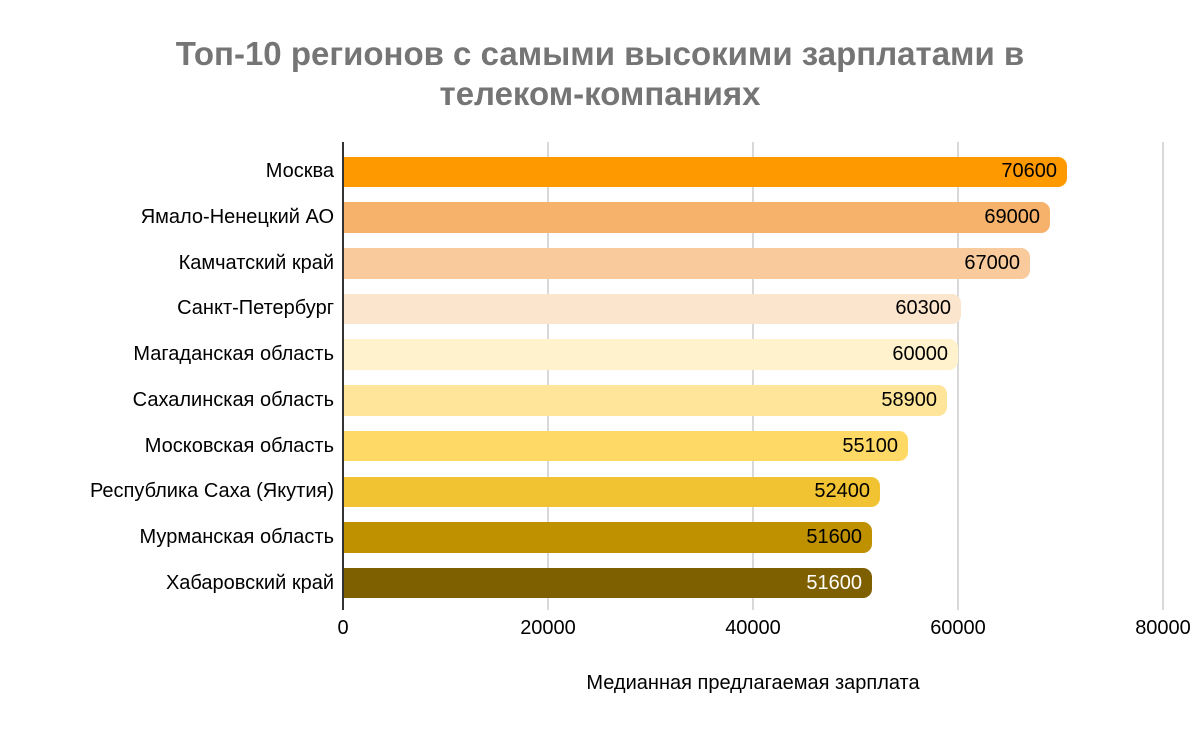 Image resolution: width=1200 pixels, height=742 pixels. I want to click on category-label: Москва, so click(299, 171).